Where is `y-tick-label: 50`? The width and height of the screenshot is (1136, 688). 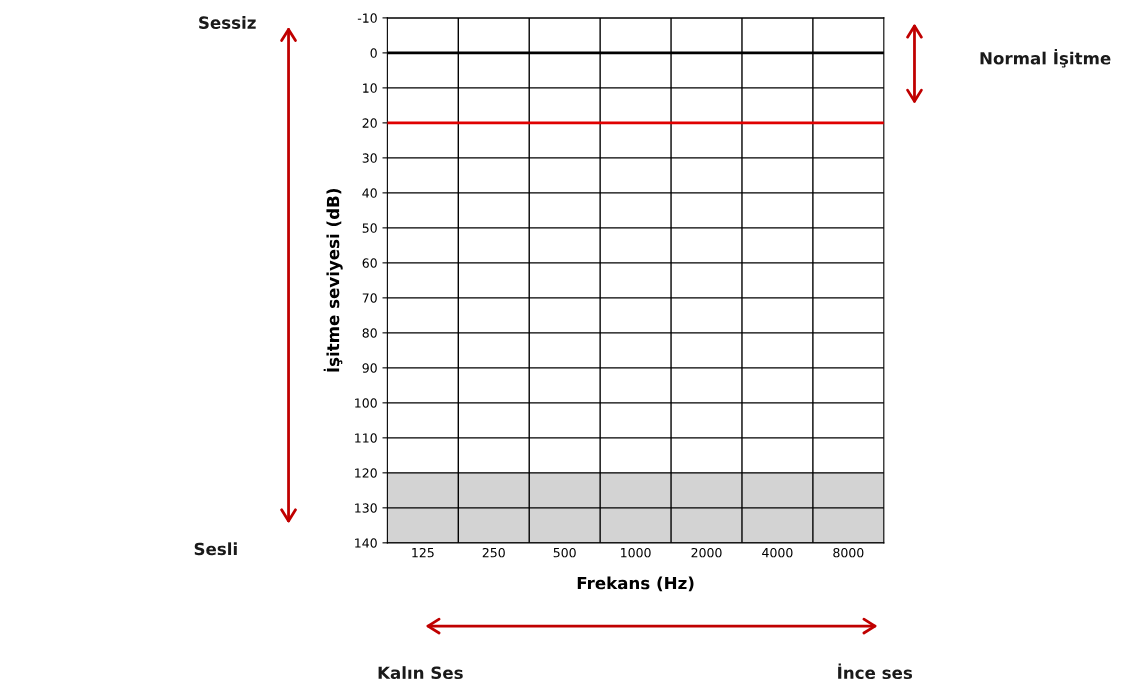
y-tick-label: 50 is located at coordinates (369, 228).